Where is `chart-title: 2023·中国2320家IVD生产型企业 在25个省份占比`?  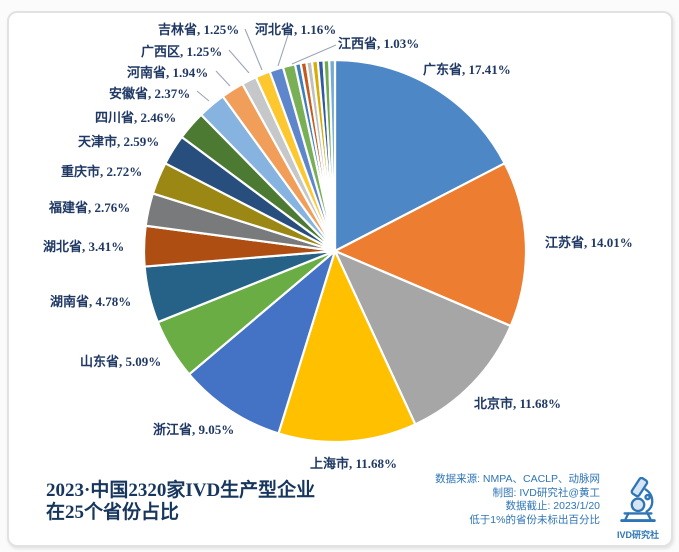 chart-title: 2023·中国2320家IVD生产型企业 在25个省份占比 is located at coordinates (180, 502).